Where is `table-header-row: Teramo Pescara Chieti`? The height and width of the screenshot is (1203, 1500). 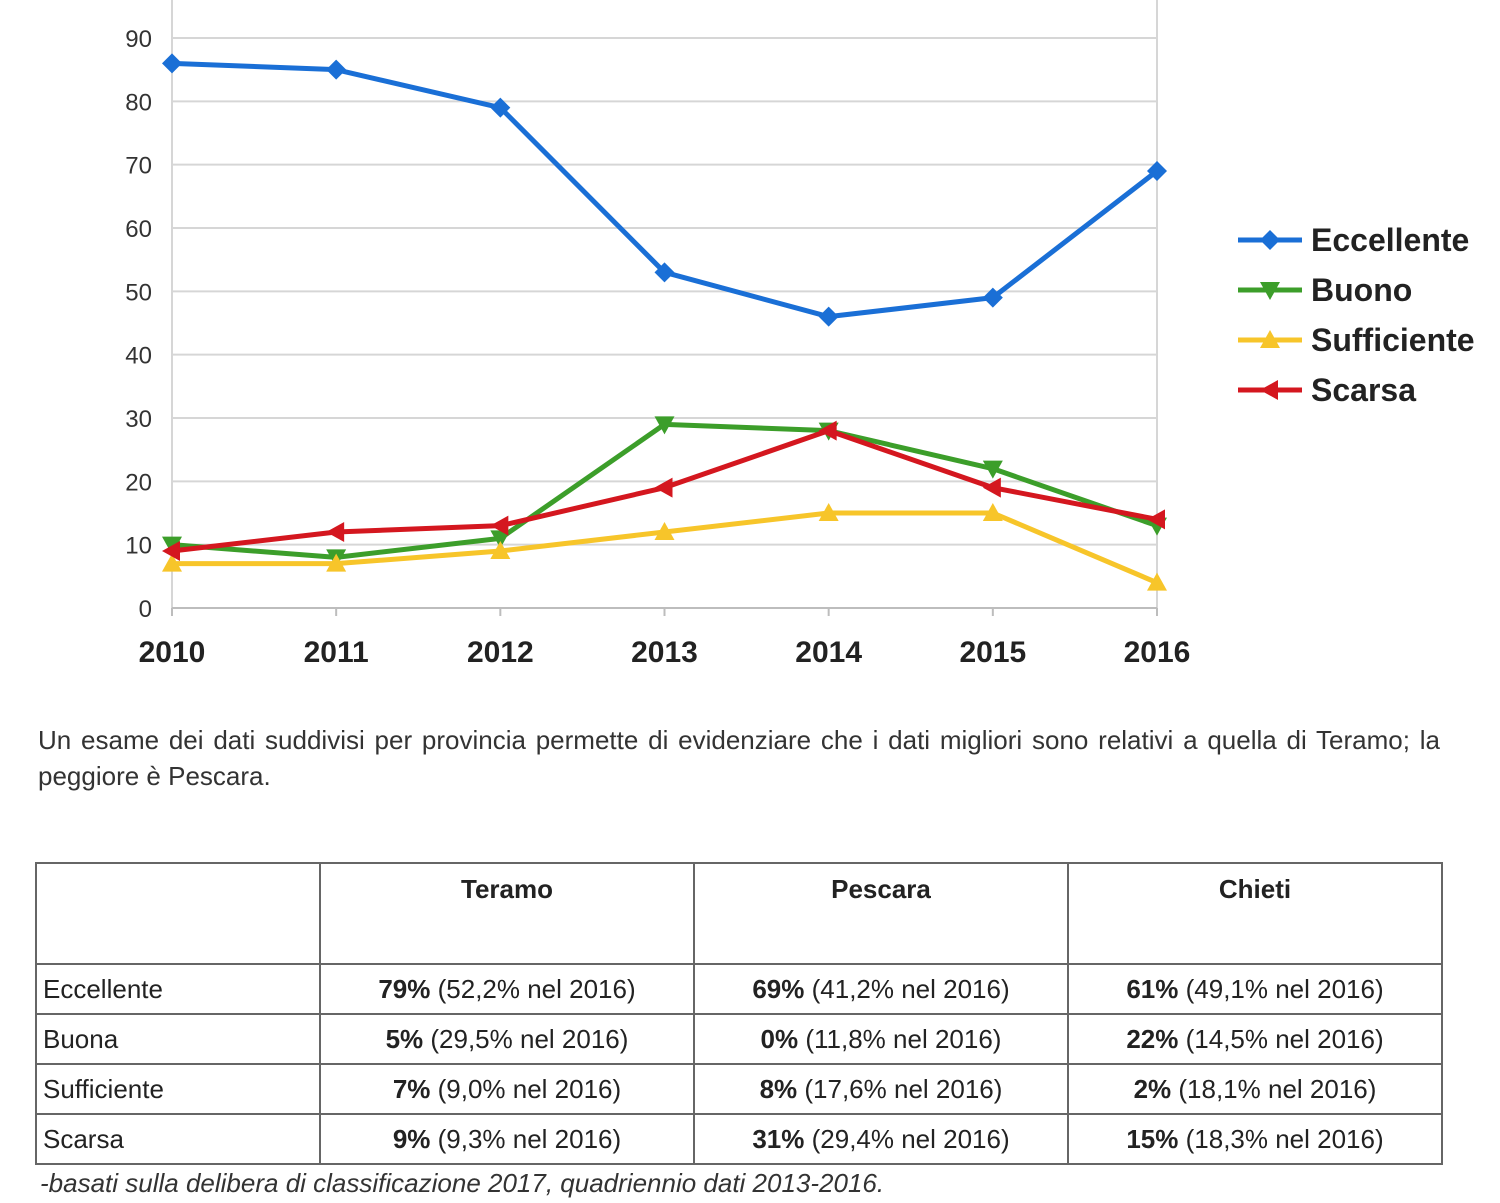 table-header-row: Teramo Pescara Chieti is located at coordinates (739, 913).